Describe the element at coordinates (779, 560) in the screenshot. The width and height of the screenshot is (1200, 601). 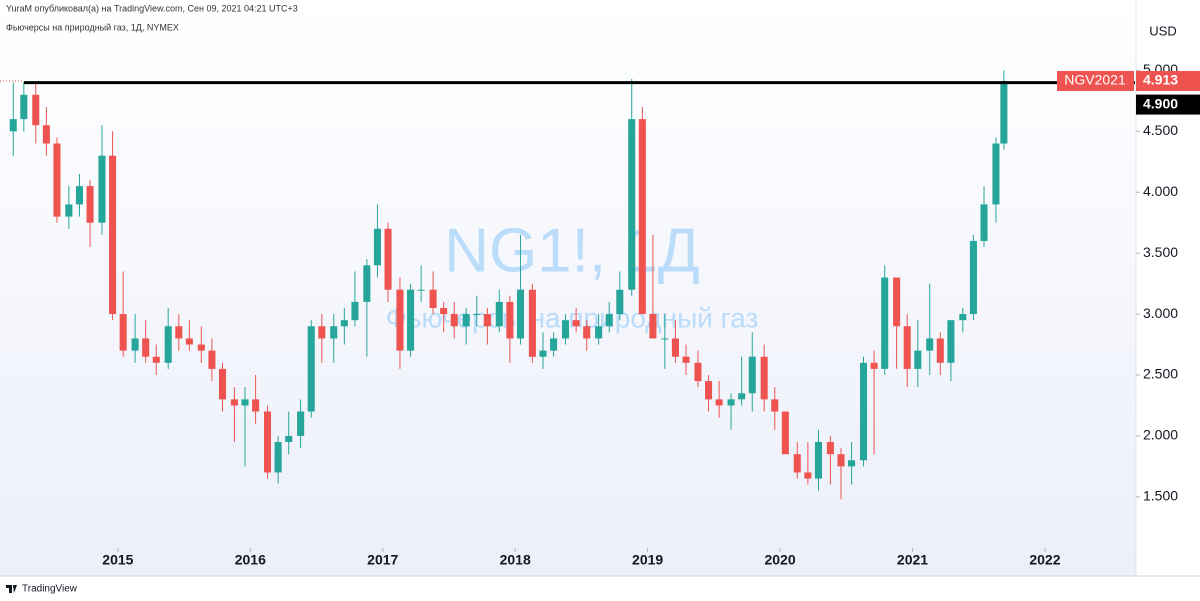
I see `x-tick-label: 2020` at that location.